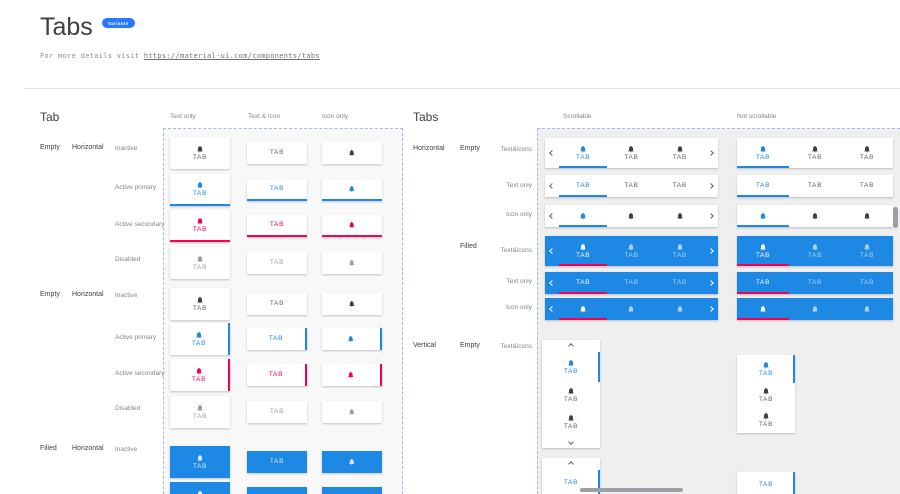 Image resolution: width=900 pixels, height=494 pixels. Describe the element at coordinates (895, 217) in the screenshot. I see `vertical-scrollbar-thumb` at that location.